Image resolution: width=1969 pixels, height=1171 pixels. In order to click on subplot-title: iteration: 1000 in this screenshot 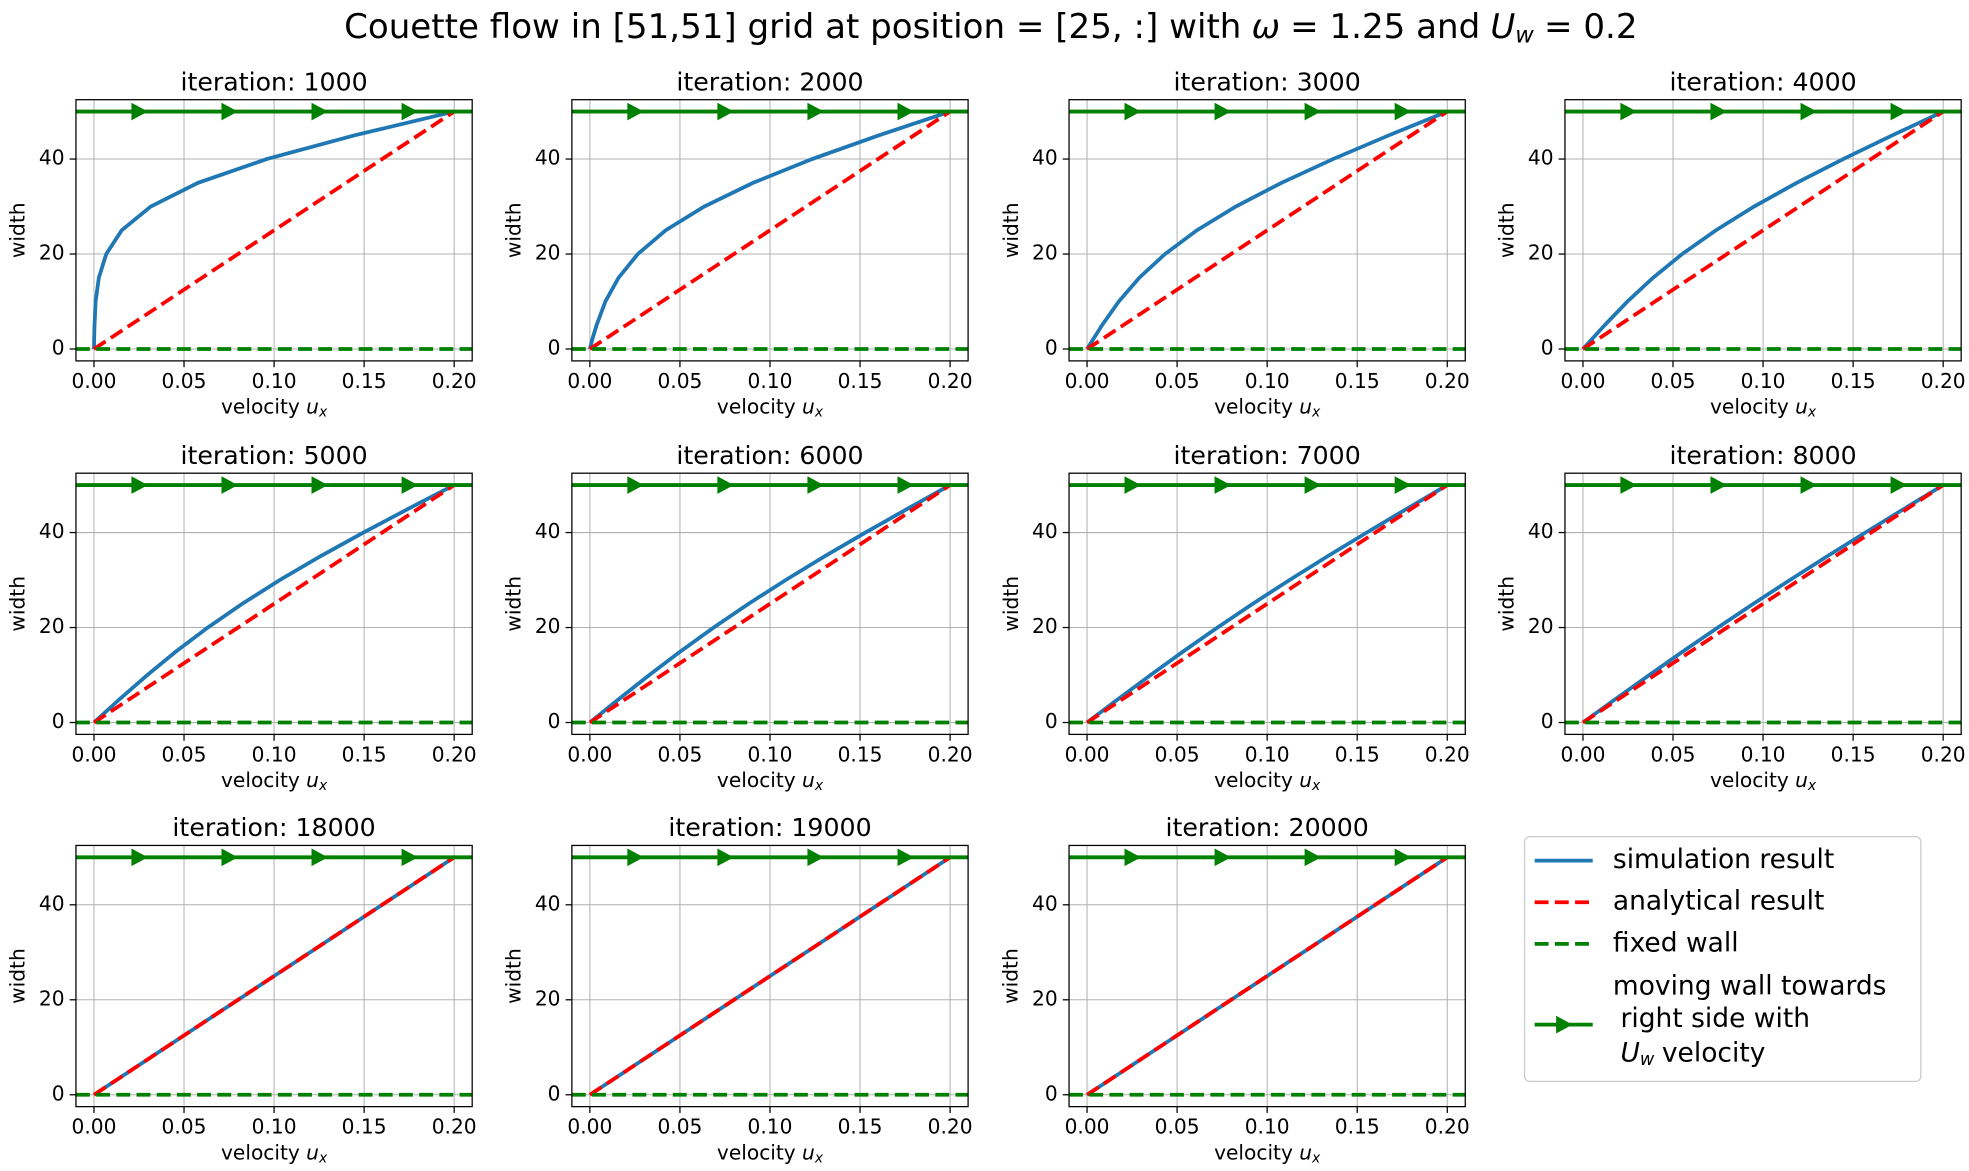, I will do `click(273, 81)`.